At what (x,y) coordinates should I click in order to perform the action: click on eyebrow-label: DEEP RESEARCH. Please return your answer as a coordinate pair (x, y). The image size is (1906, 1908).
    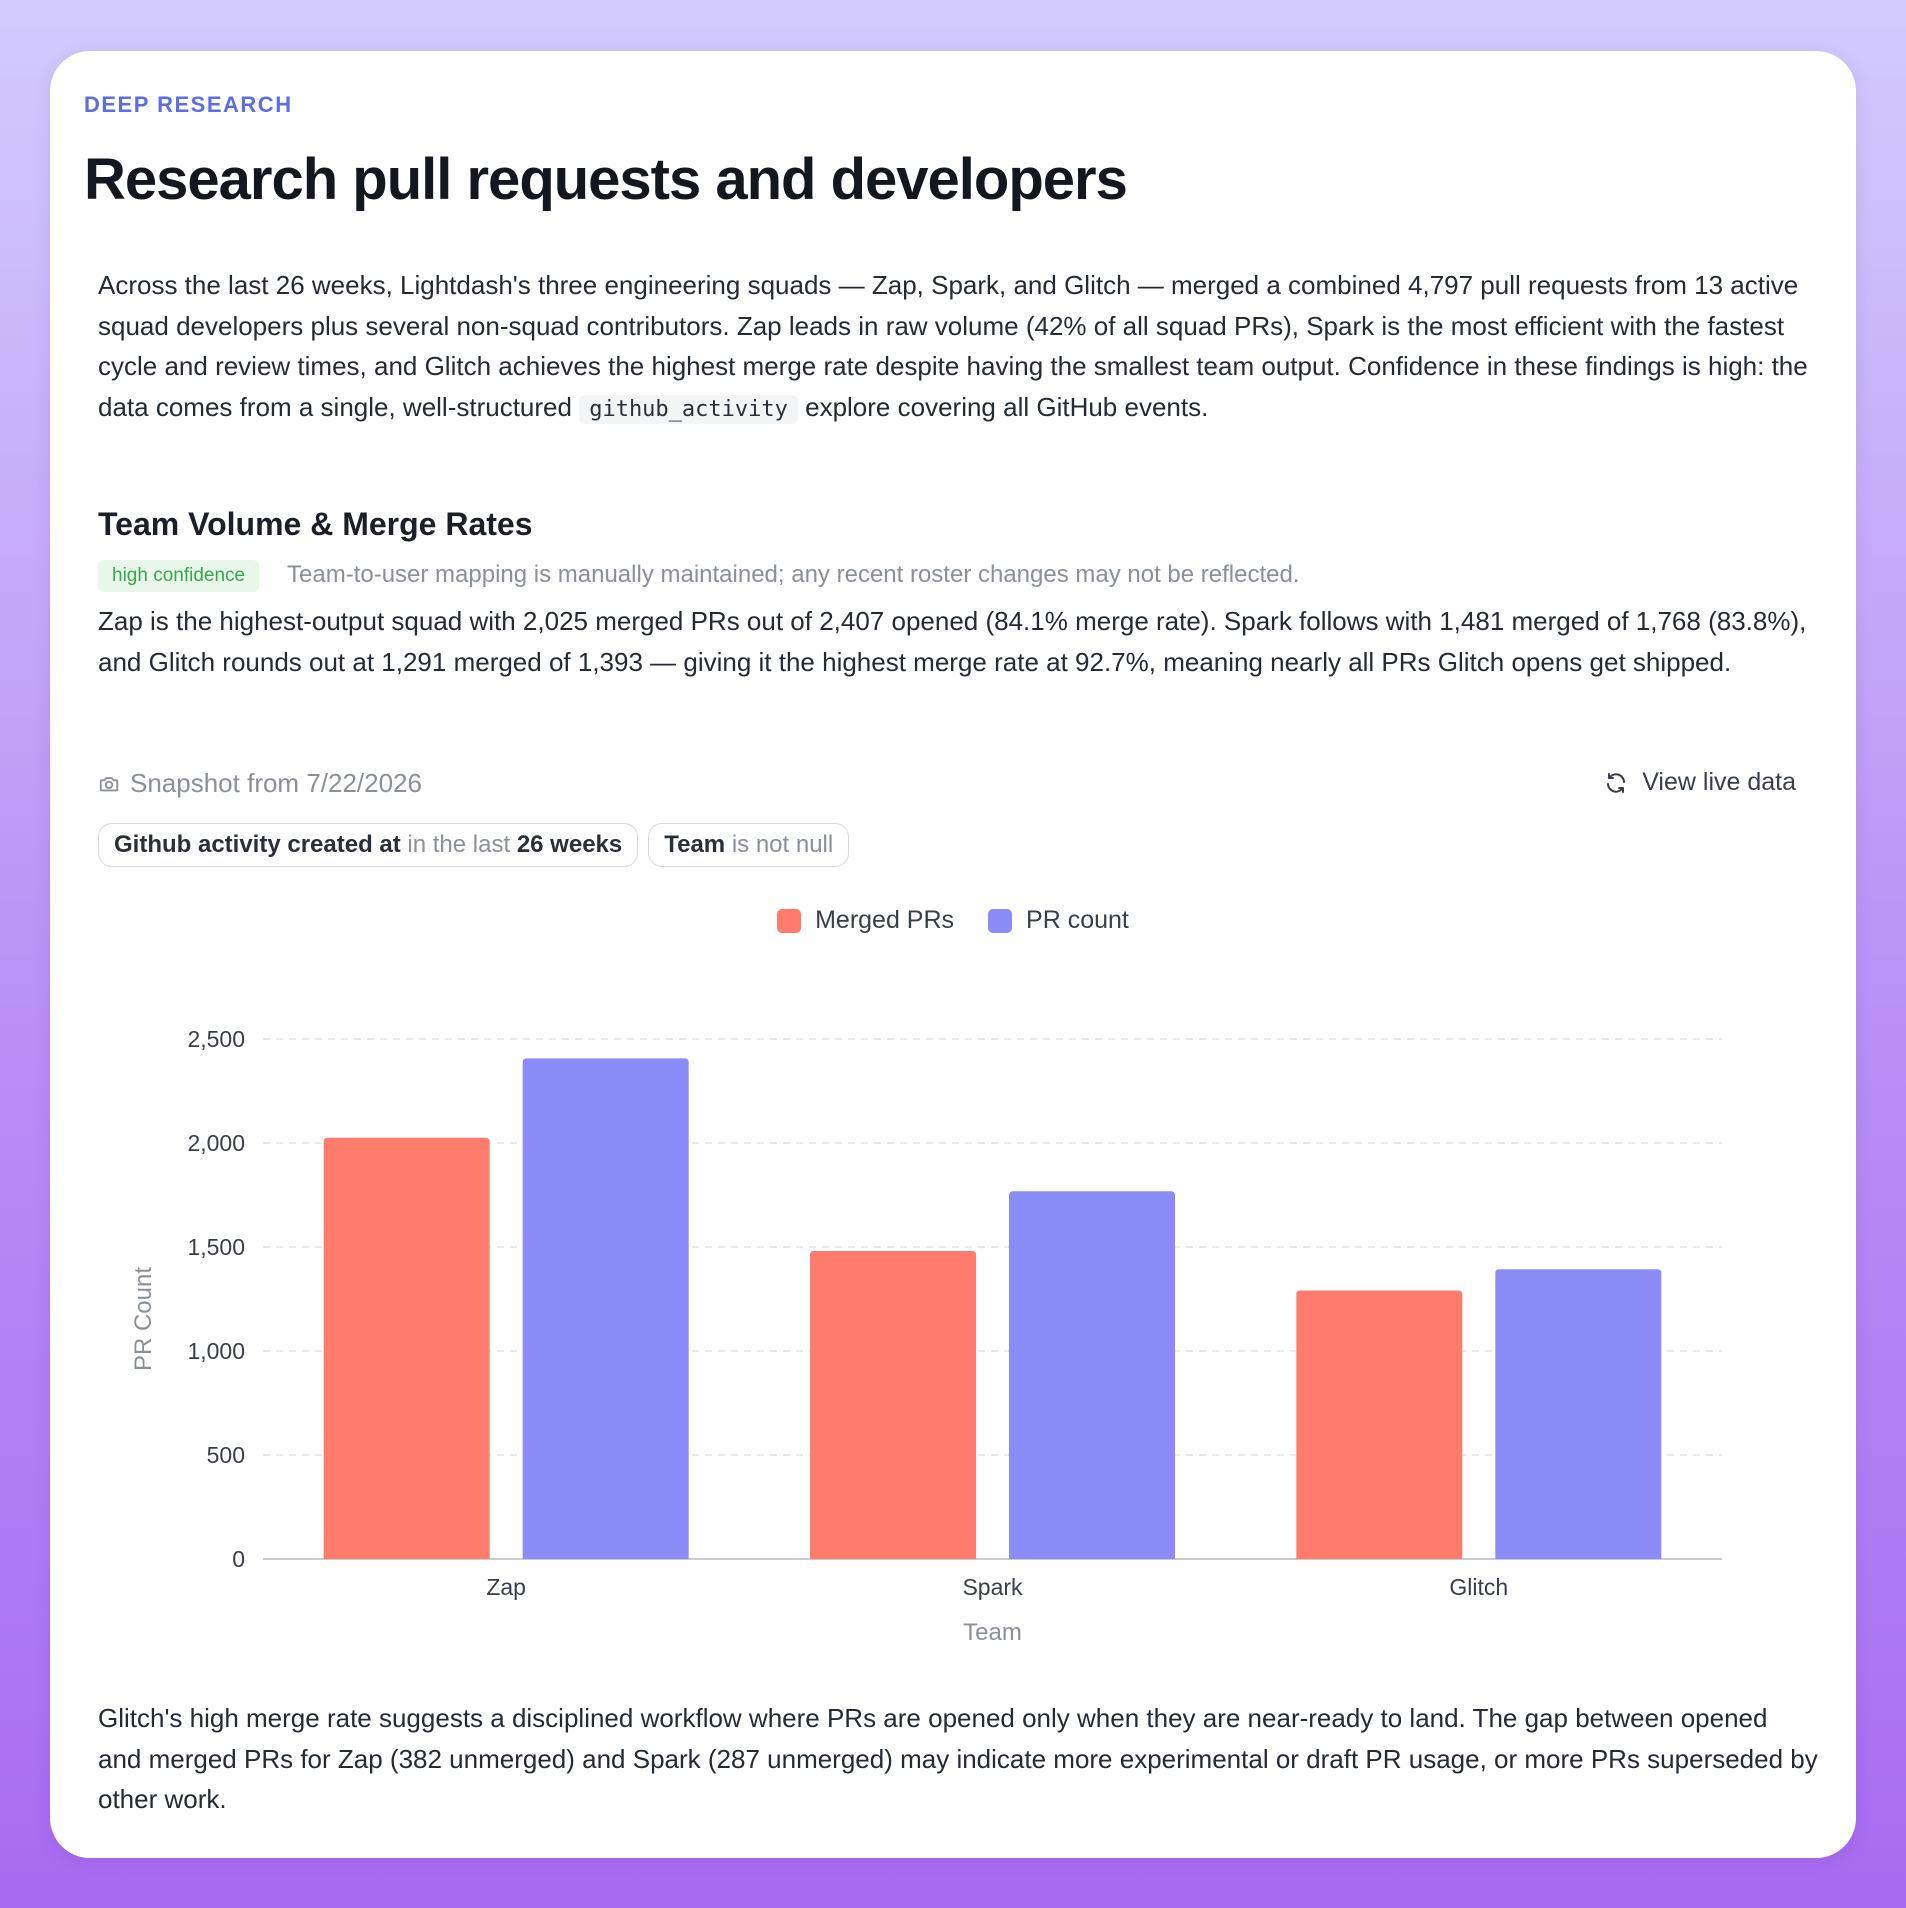
    Looking at the image, I should click on (188, 104).